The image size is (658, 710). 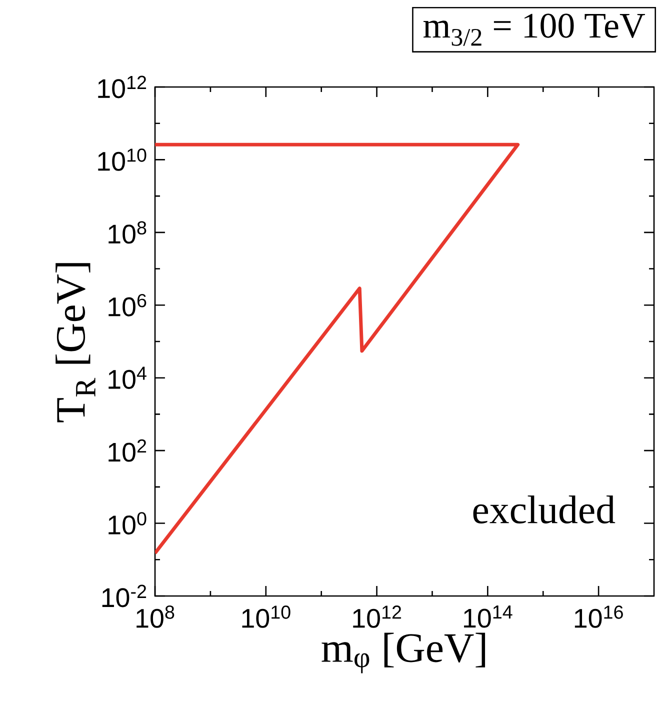 I want to click on y-tick-label: 10$^{0}$, so click(x=127, y=523).